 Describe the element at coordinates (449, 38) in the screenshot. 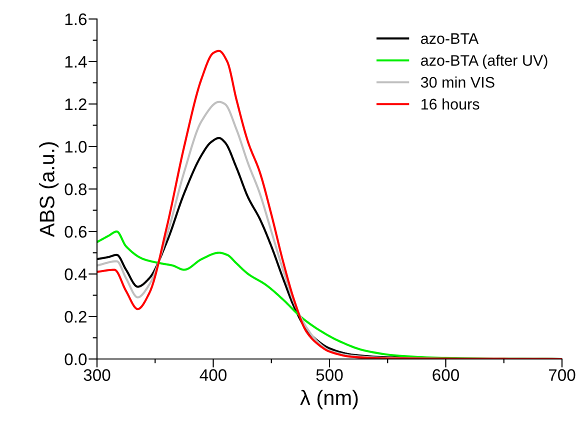

I see `legend-label: azo-BTA` at that location.